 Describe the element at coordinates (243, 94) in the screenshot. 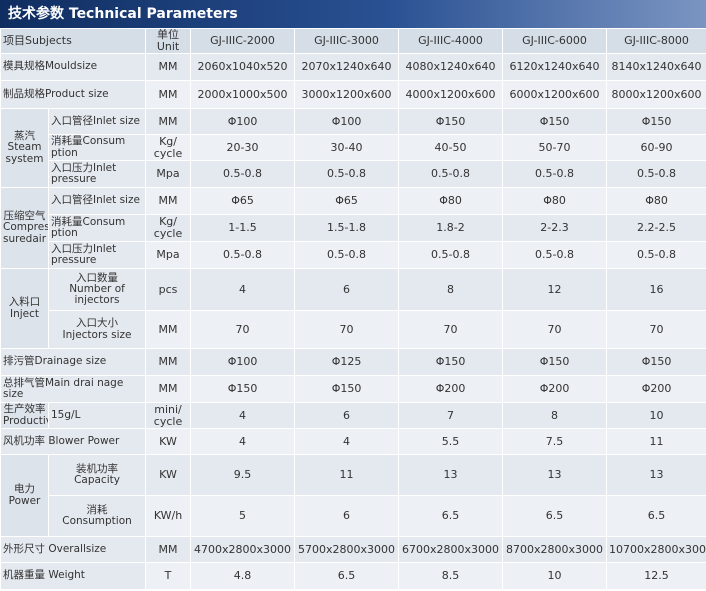

I see `value: 2000x1000x500` at that location.